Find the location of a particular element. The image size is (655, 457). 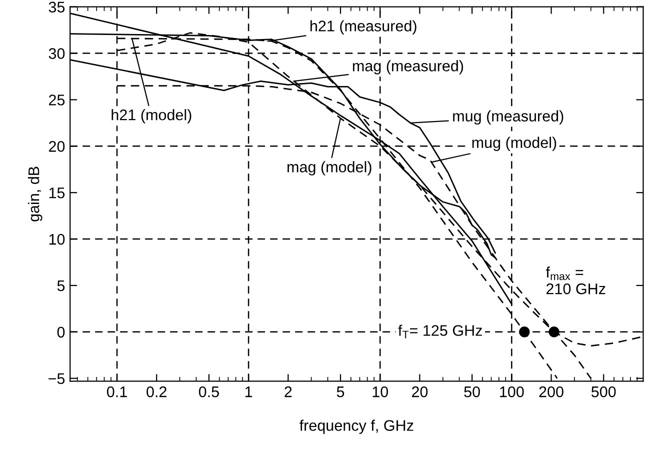

annotation: f$_{max}$ = 210 GHz is located at coordinates (576, 280).